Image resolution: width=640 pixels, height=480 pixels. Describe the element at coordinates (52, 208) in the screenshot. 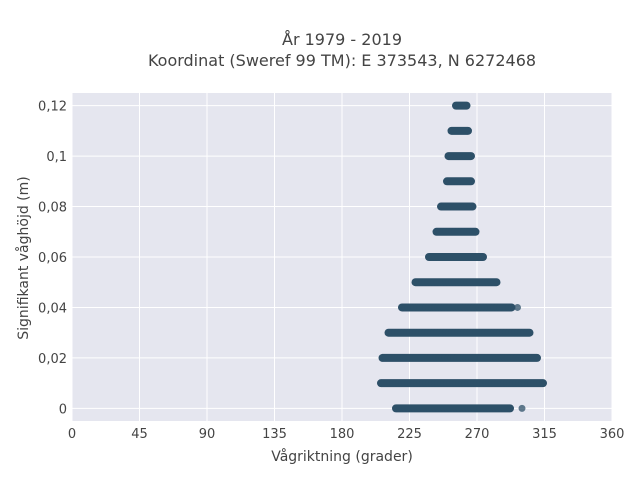

I see `y-tick-label: 0,08` at that location.